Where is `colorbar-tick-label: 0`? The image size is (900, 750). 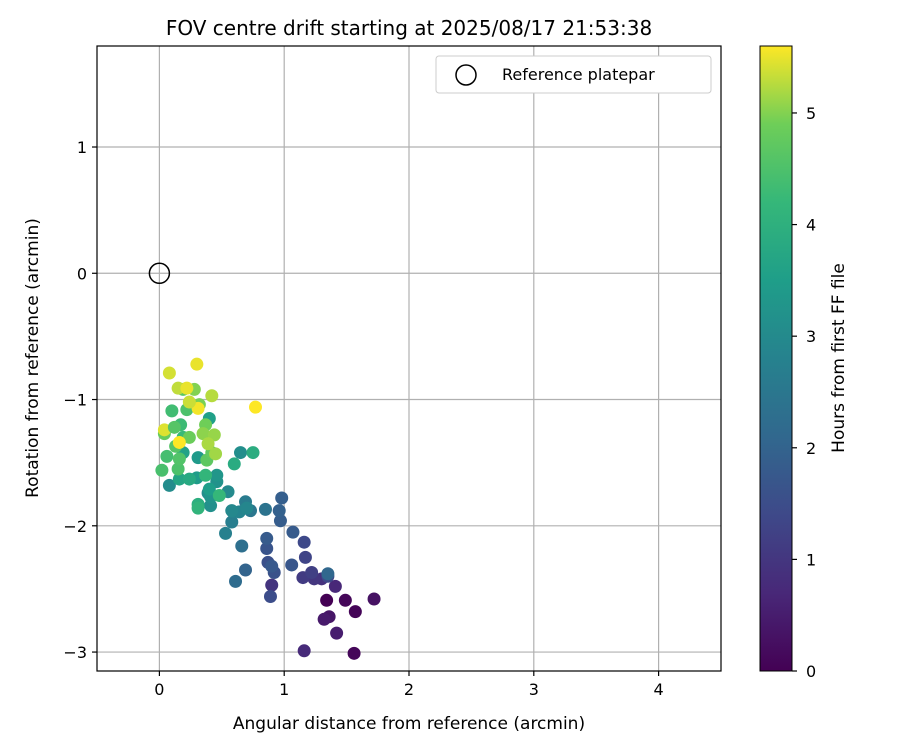 colorbar-tick-label: 0 is located at coordinates (811, 671).